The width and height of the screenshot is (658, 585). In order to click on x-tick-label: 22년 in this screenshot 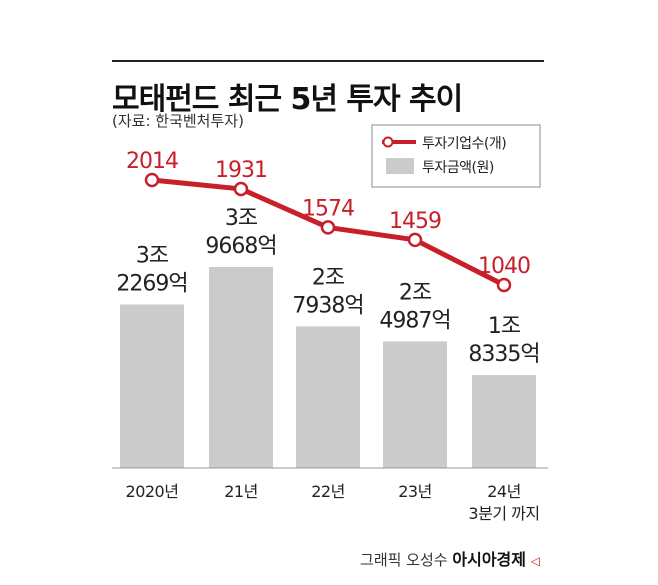, I will do `click(328, 491)`.